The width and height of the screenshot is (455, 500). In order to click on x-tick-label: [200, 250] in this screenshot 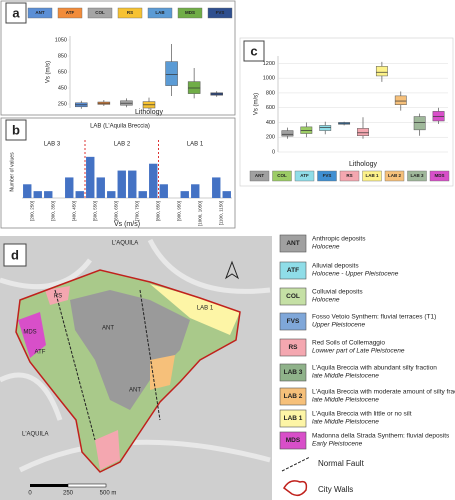, I will do `click(32, 211)`.